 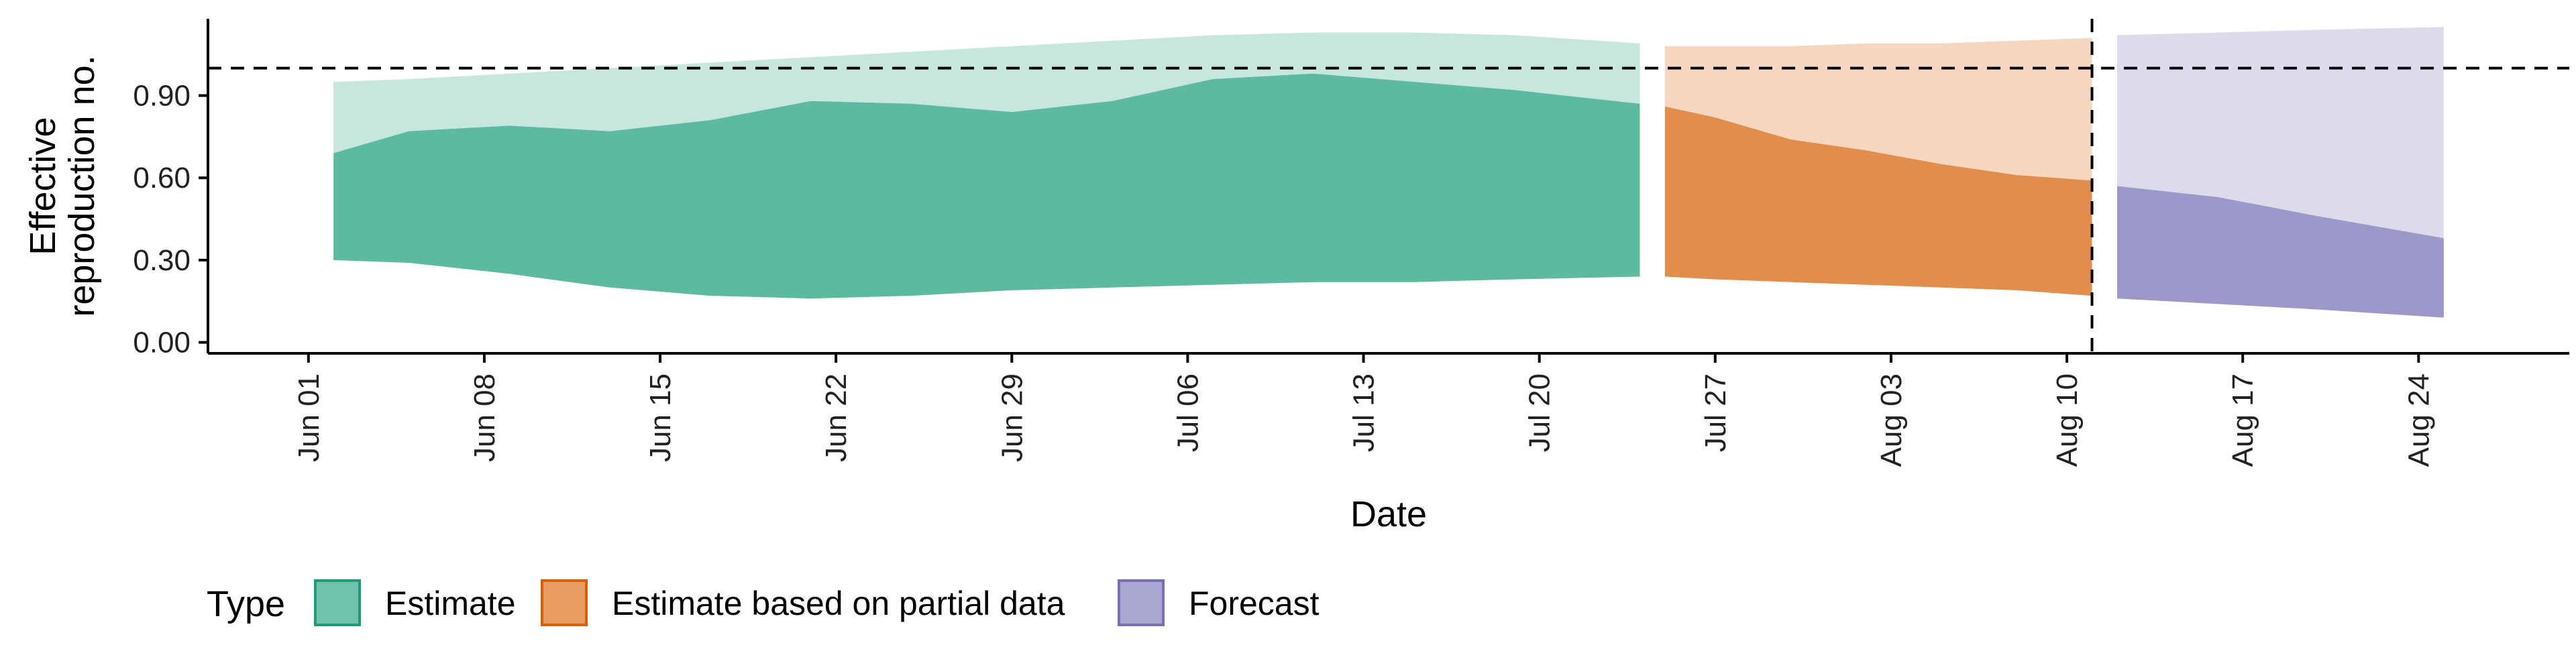 What do you see at coordinates (564, 602) in the screenshot?
I see `legend-key-estimate-based-on-partial-data` at bounding box center [564, 602].